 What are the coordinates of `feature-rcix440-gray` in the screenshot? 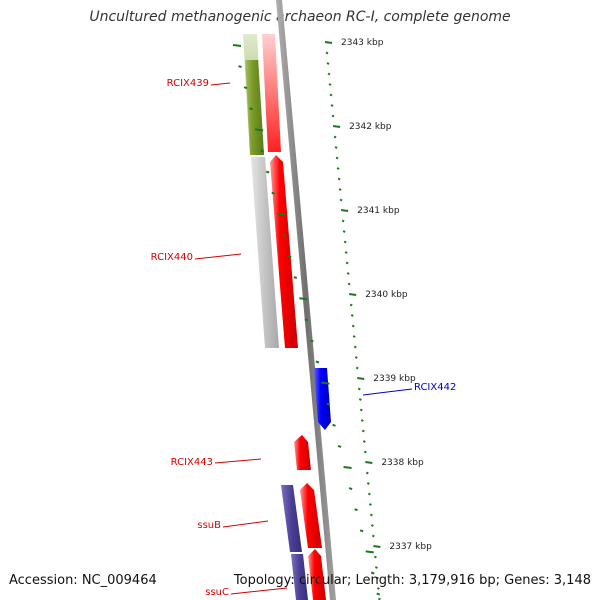 It's located at (265, 252).